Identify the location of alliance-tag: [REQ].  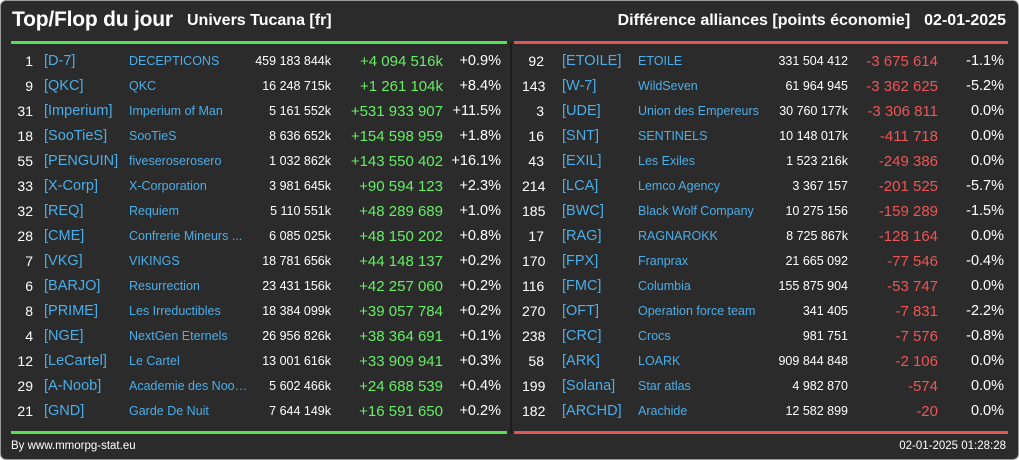
(64, 211).